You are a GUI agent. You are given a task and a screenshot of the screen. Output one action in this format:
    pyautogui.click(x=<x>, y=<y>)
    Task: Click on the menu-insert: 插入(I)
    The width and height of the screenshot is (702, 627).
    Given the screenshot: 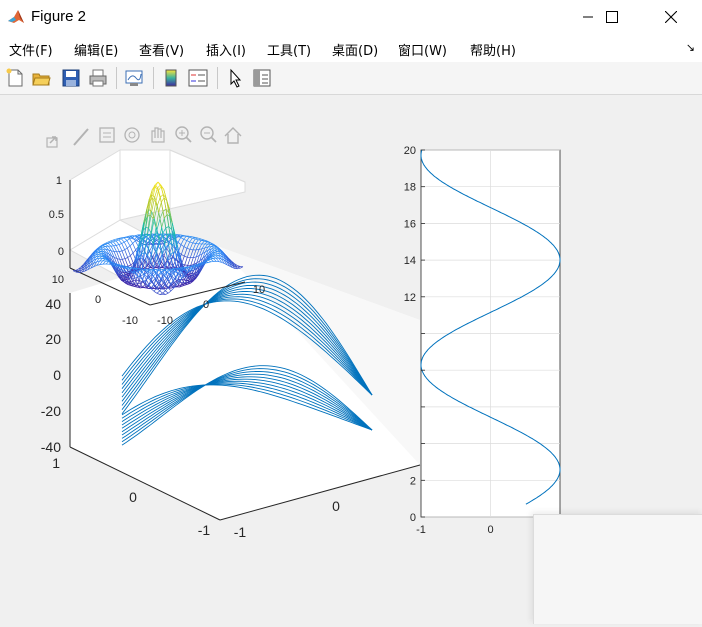 What is the action you would take?
    pyautogui.click(x=226, y=49)
    